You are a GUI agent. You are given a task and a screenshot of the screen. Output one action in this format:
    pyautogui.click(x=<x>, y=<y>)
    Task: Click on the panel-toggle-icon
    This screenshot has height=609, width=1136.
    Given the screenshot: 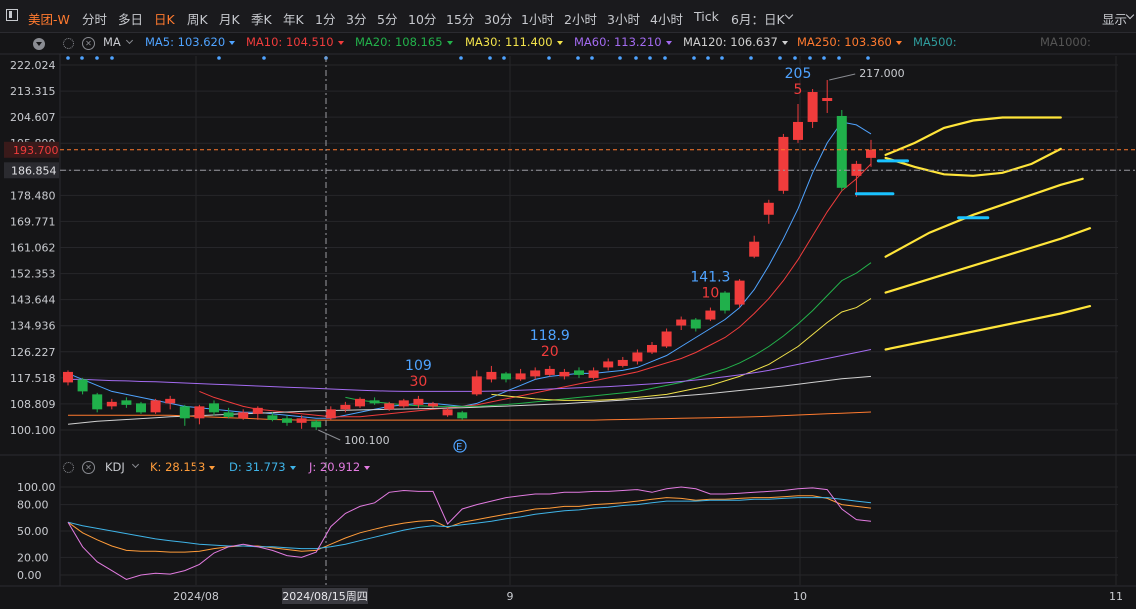 What is the action you would take?
    pyautogui.click(x=12, y=15)
    